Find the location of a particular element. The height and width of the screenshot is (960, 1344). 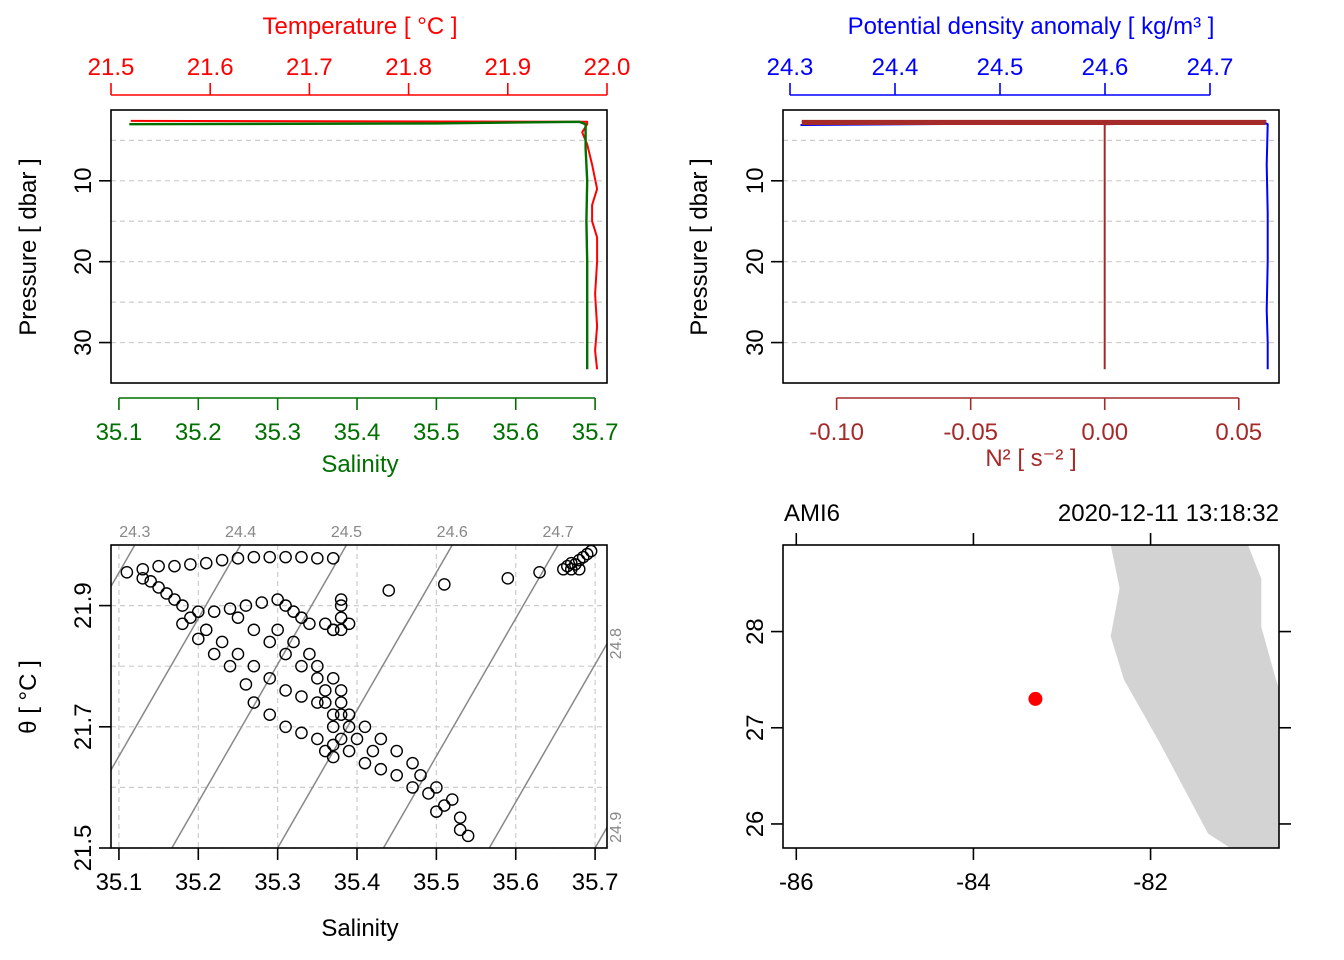

isopycnal-label-246: 24.6 is located at coordinates (452, 532).